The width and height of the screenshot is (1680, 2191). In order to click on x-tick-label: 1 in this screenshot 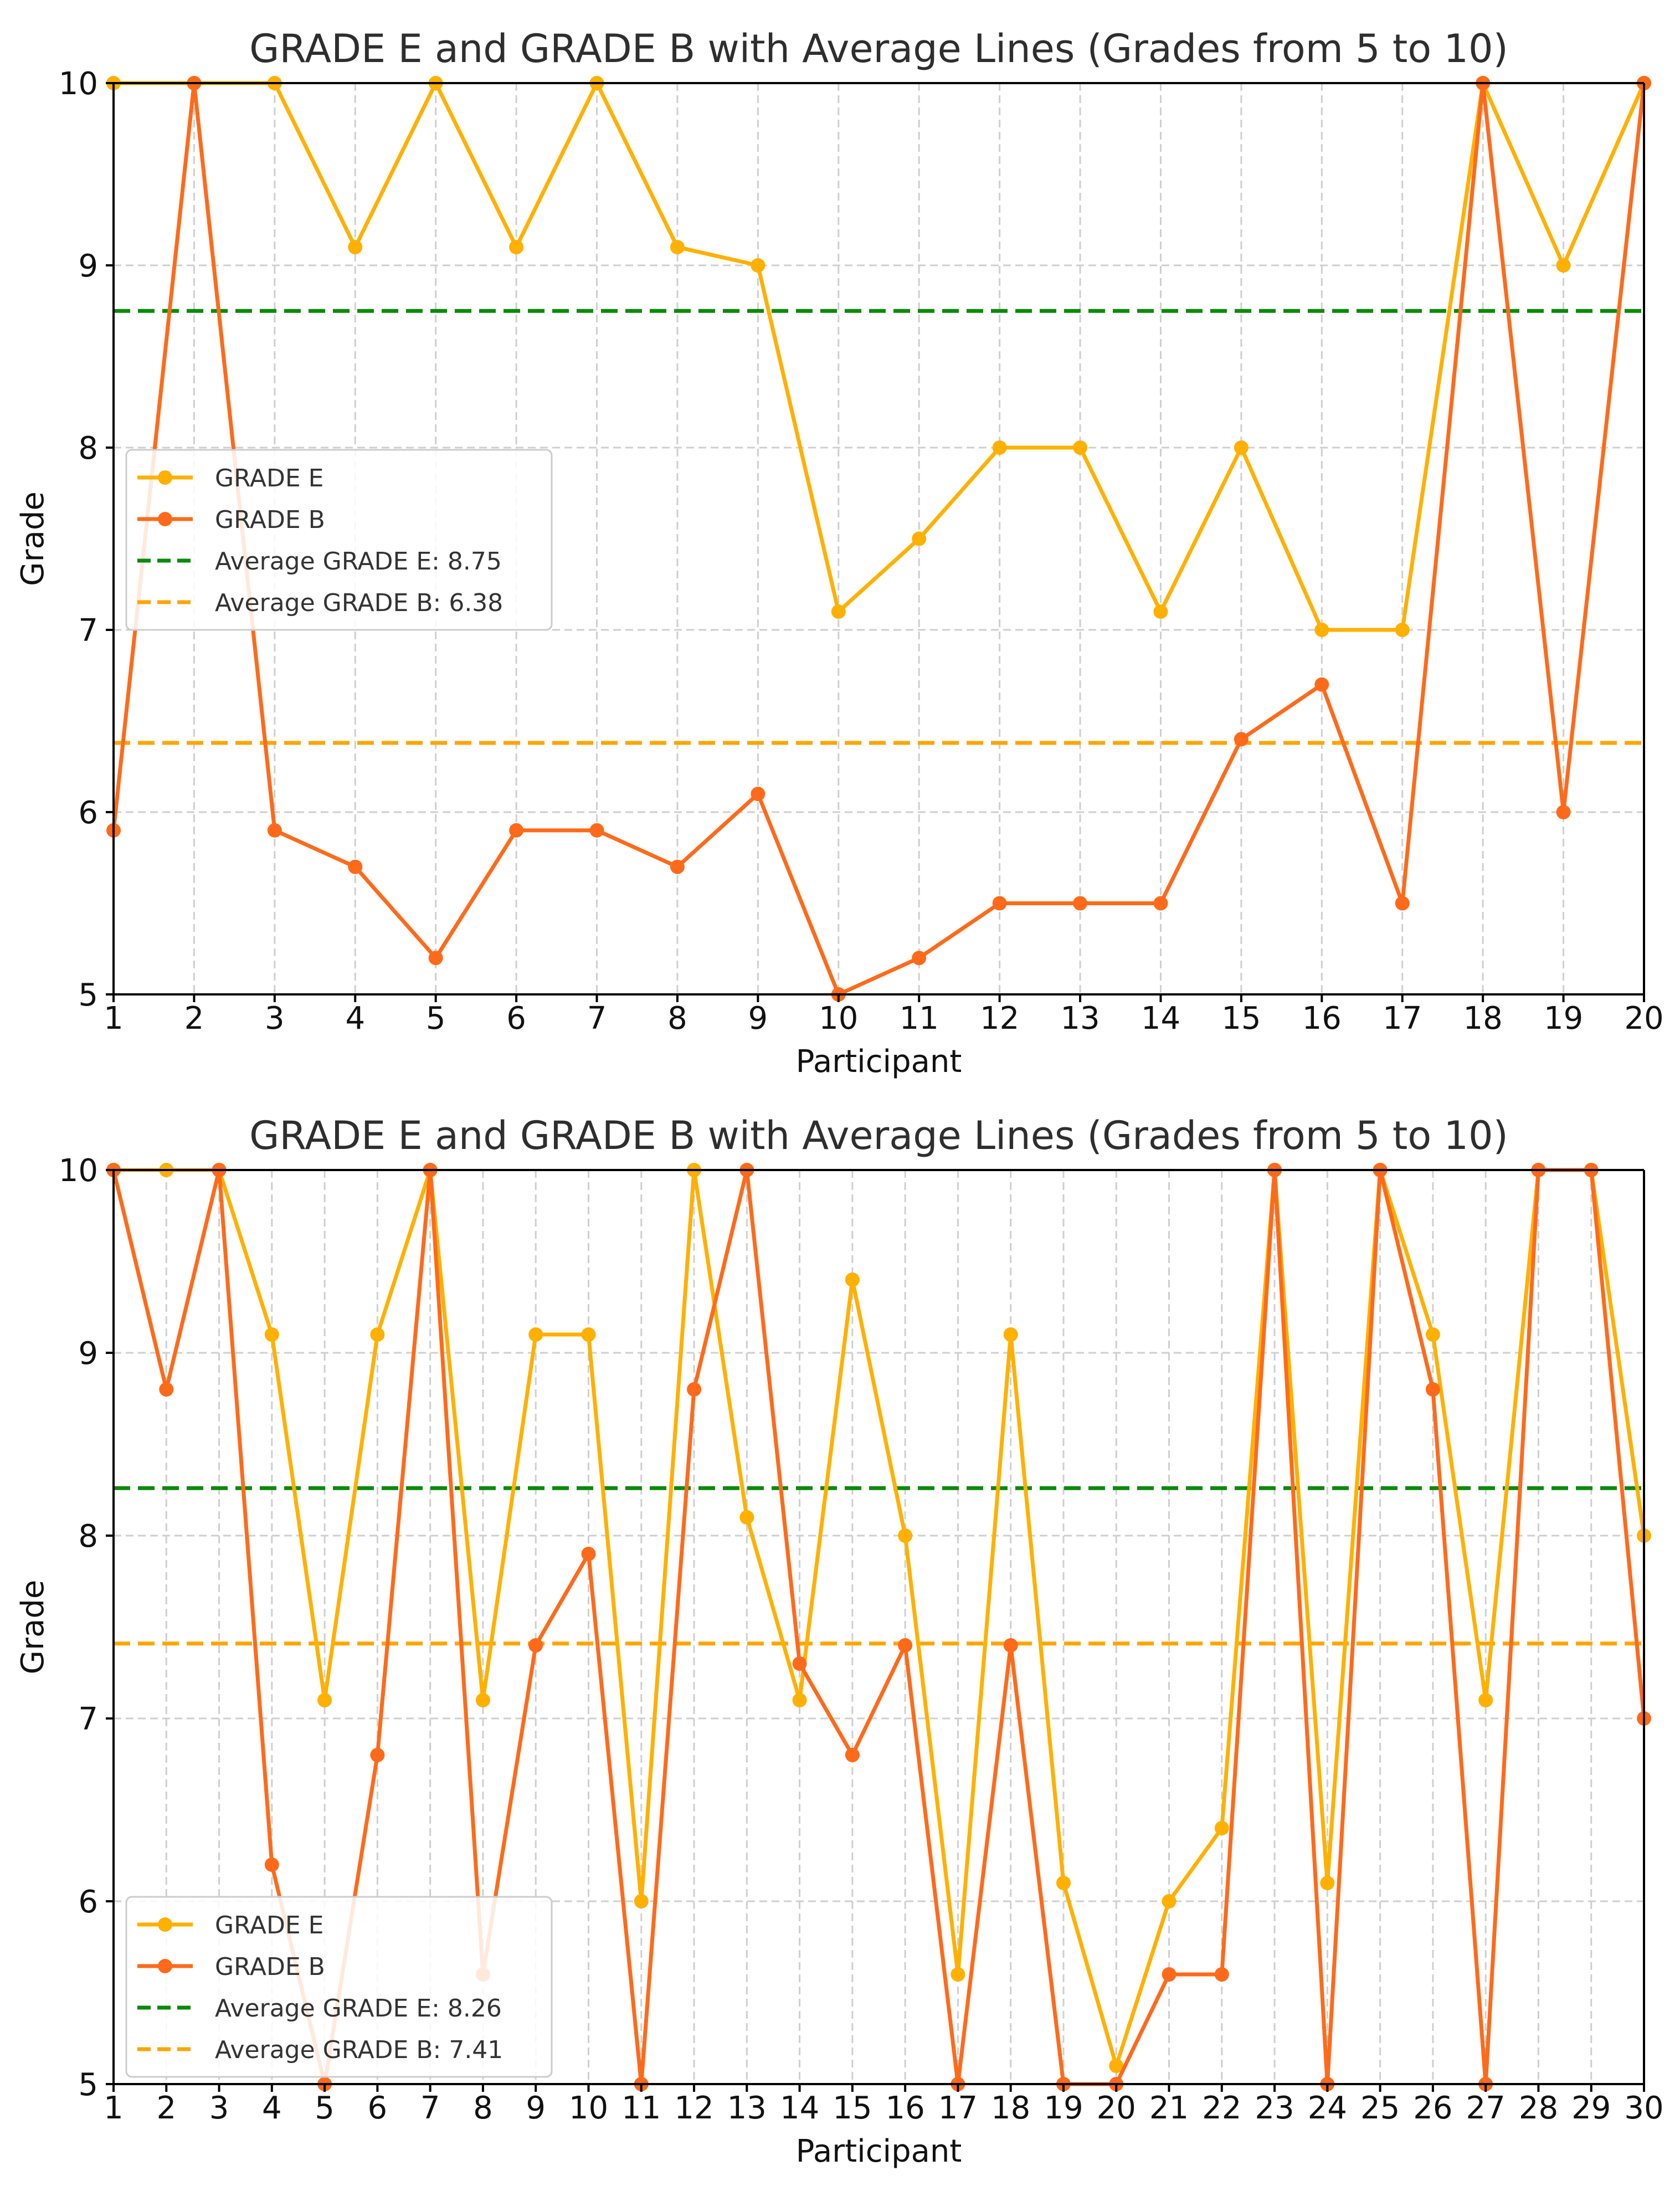, I will do `click(114, 1018)`.